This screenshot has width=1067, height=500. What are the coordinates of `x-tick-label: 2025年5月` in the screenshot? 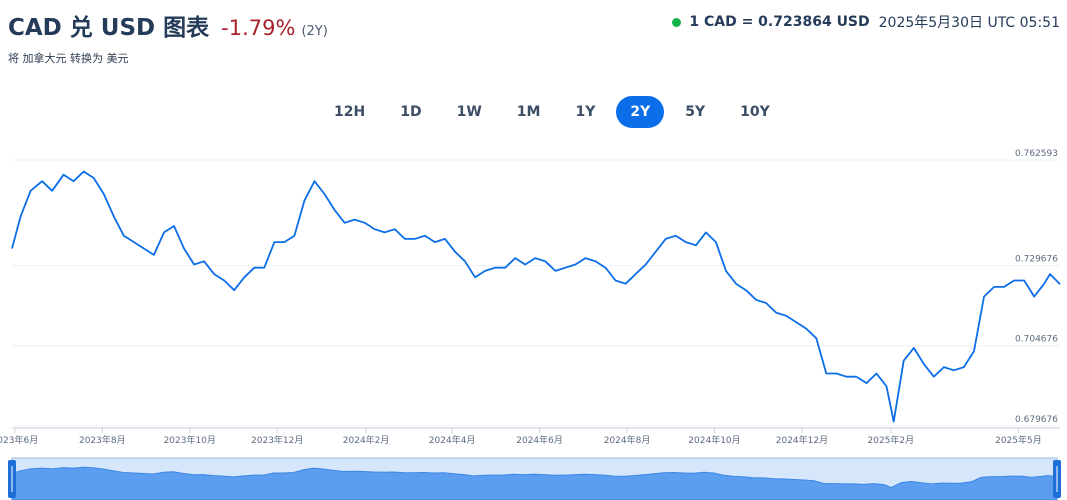 It's located at (1018, 440).